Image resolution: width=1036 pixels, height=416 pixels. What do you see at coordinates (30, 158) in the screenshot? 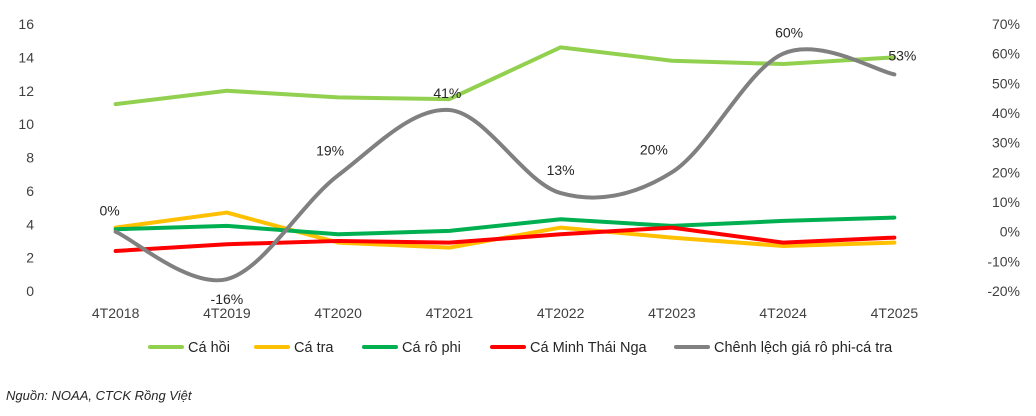
I see `left-tick-label: 8` at bounding box center [30, 158].